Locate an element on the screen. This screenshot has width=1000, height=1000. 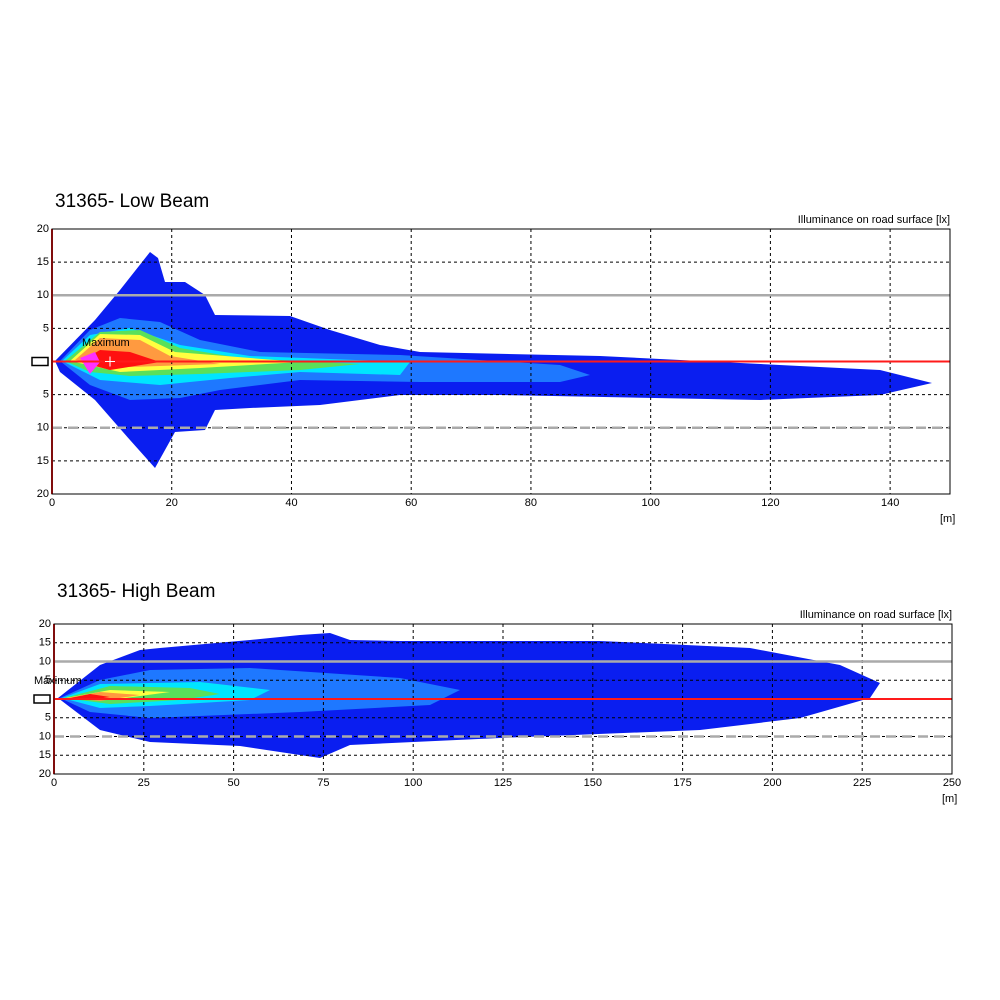
x-tick-label: 175 is located at coordinates (682, 783).